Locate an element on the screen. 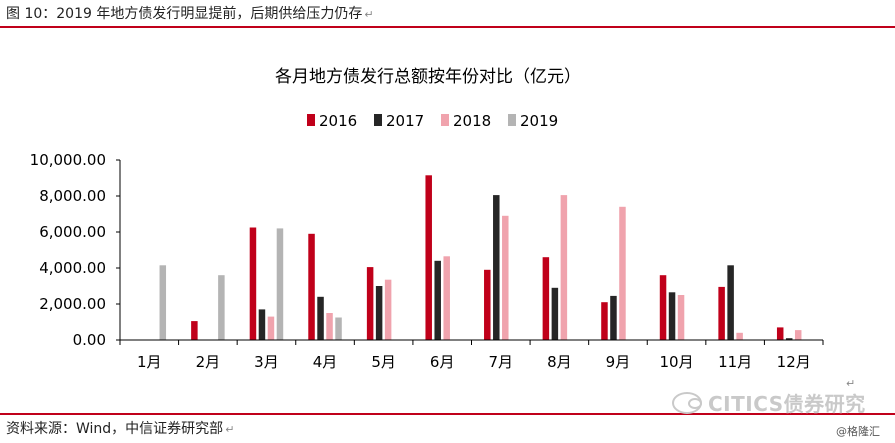 This screenshot has width=895, height=443. y-tick-label: 2,000.00 is located at coordinates (72, 304).